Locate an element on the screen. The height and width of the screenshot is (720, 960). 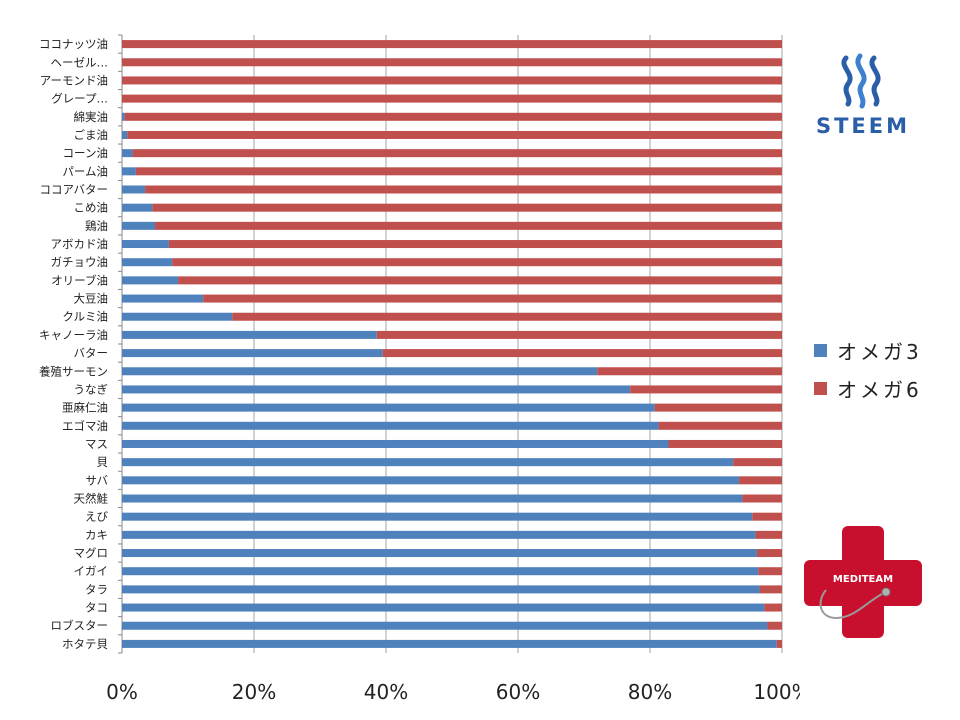
y-tick-label: ホタテ貝 is located at coordinates (85, 644).